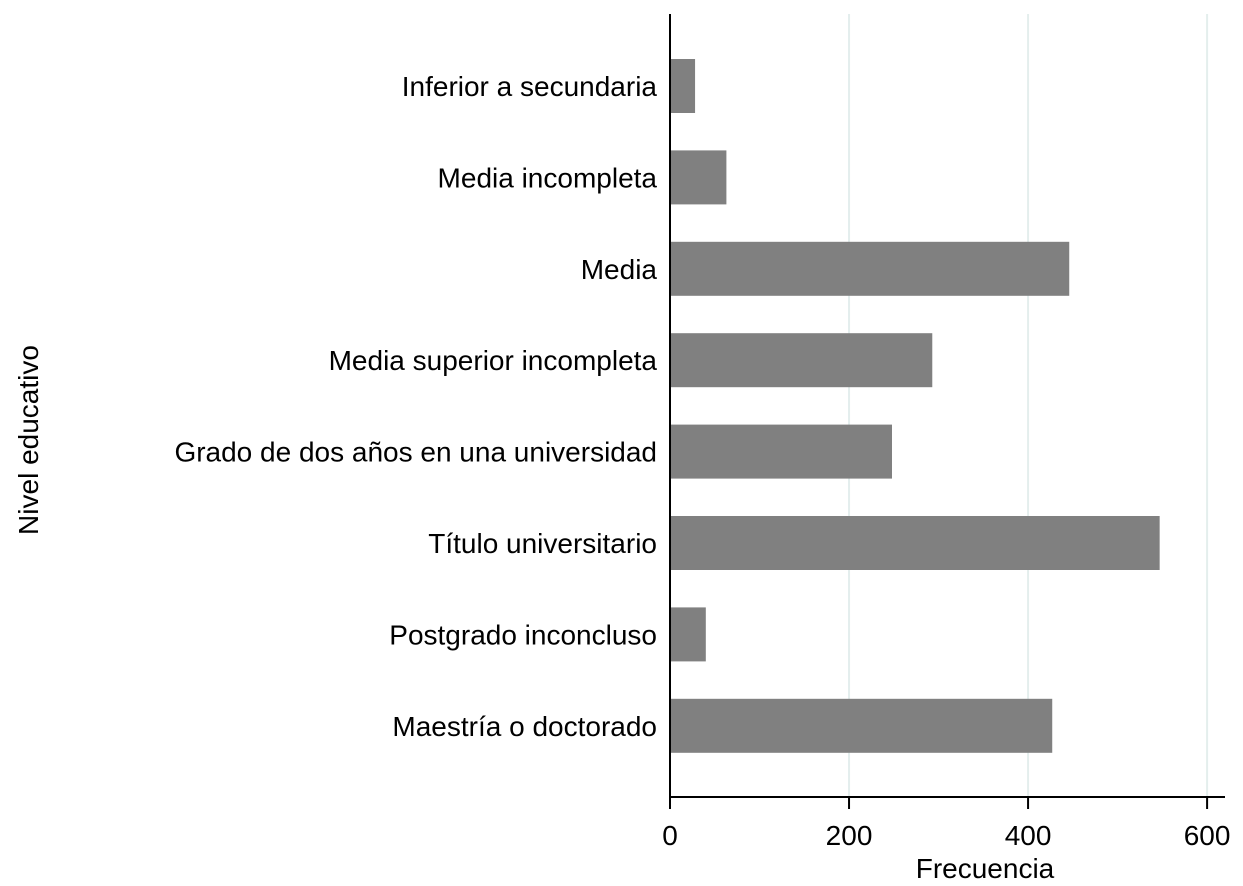  What do you see at coordinates (28, 440) in the screenshot?
I see `y-axis-label: Nivel educativo` at bounding box center [28, 440].